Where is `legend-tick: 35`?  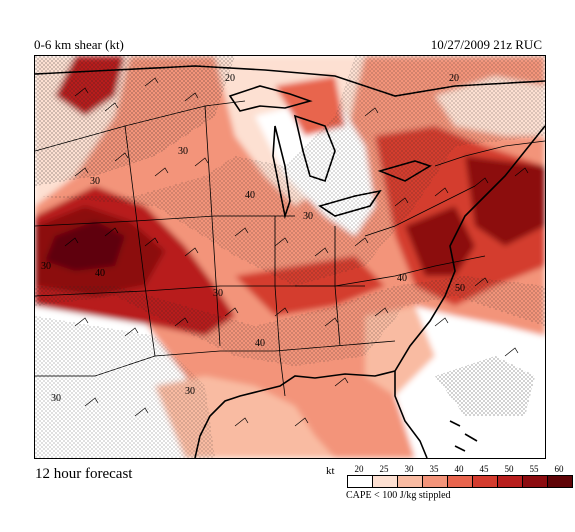
legend-tick: 35 is located at coordinates (434, 469).